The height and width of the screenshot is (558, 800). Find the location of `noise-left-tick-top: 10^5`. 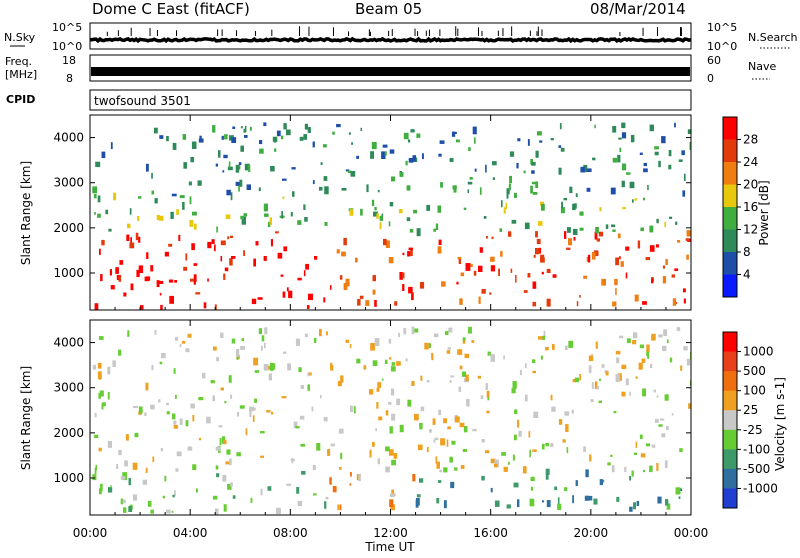

noise-left-tick-top: 10^5 is located at coordinates (67, 27).